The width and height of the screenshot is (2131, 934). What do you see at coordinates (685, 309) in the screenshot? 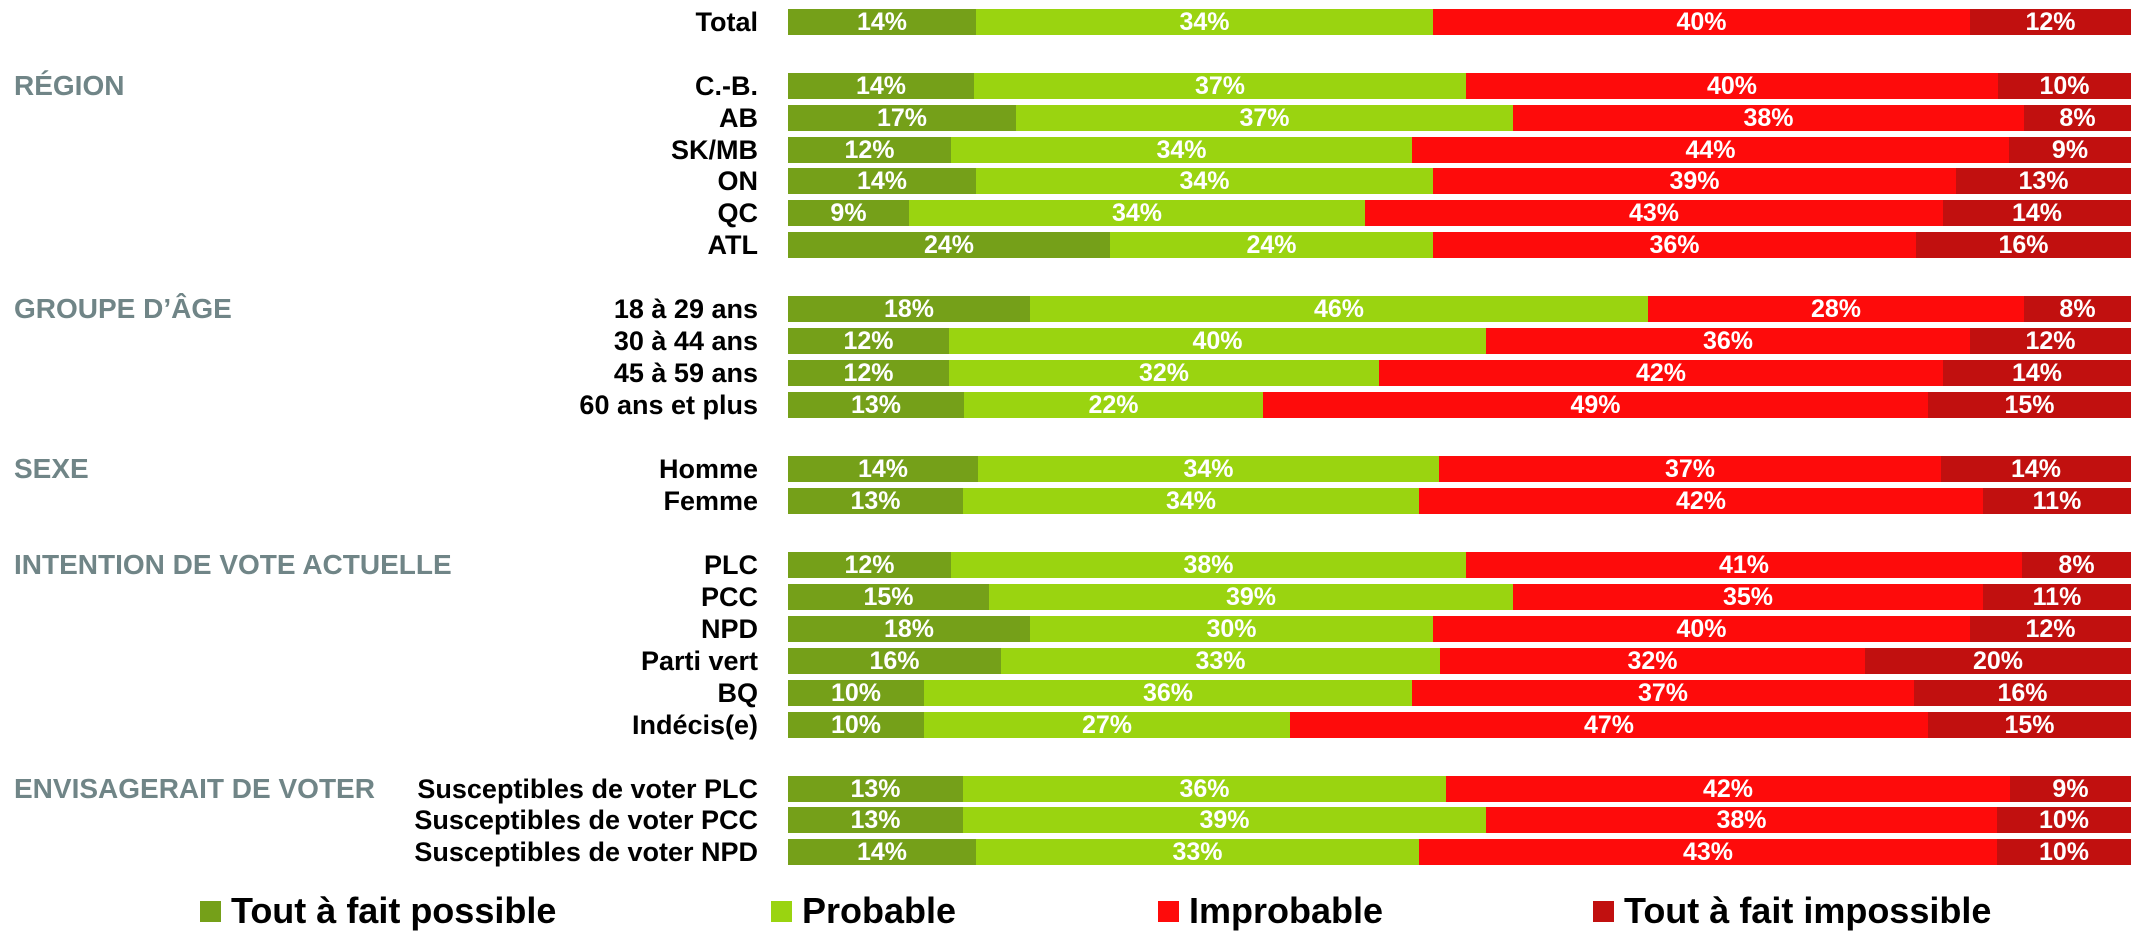
I see `category-label: 18 à 29 ans` at bounding box center [685, 309].